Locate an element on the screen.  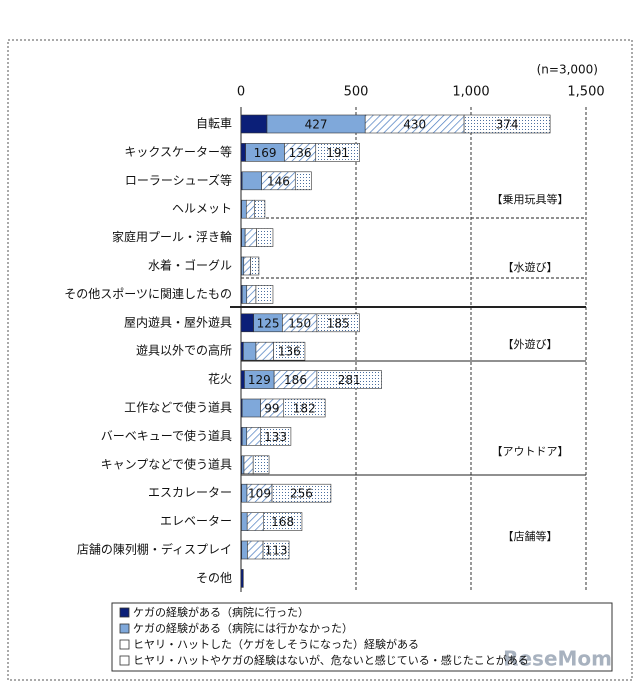
value-label: 374 is located at coordinates (507, 125).